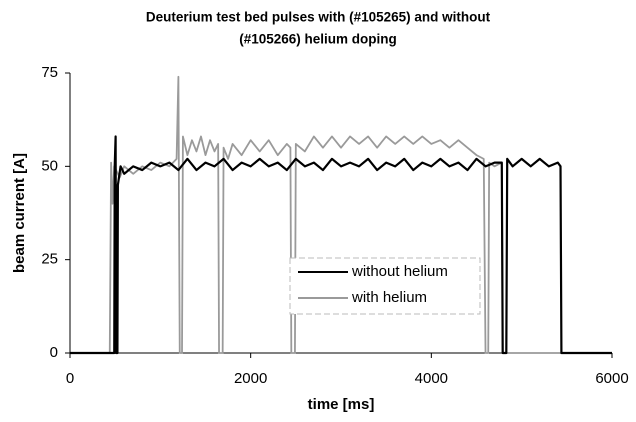  What do you see at coordinates (399, 271) in the screenshot?
I see `legend-label: without helium` at bounding box center [399, 271].